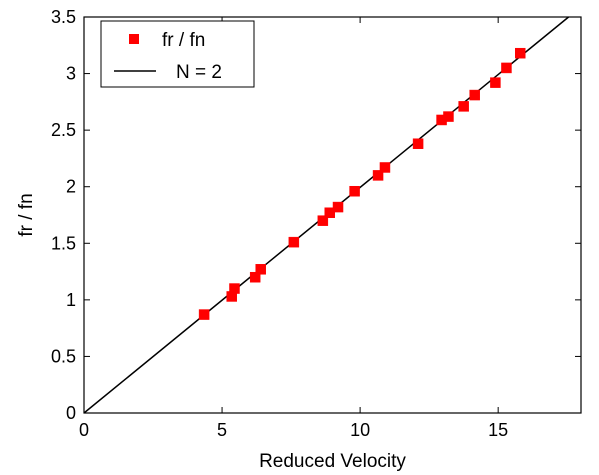 The width and height of the screenshot is (599, 475). I want to click on legend-box, so click(177, 54).